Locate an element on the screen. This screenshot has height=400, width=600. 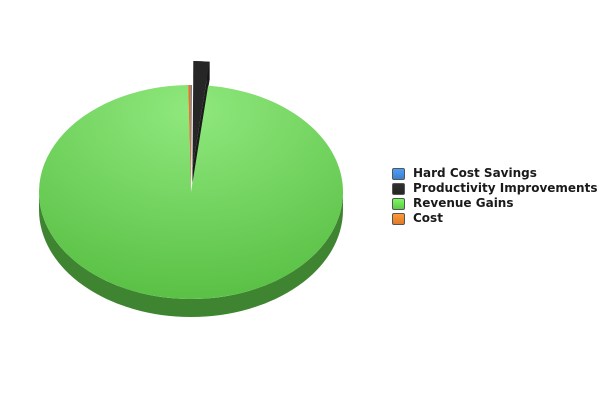
legend-label: Productivity Improvements is located at coordinates (505, 188).